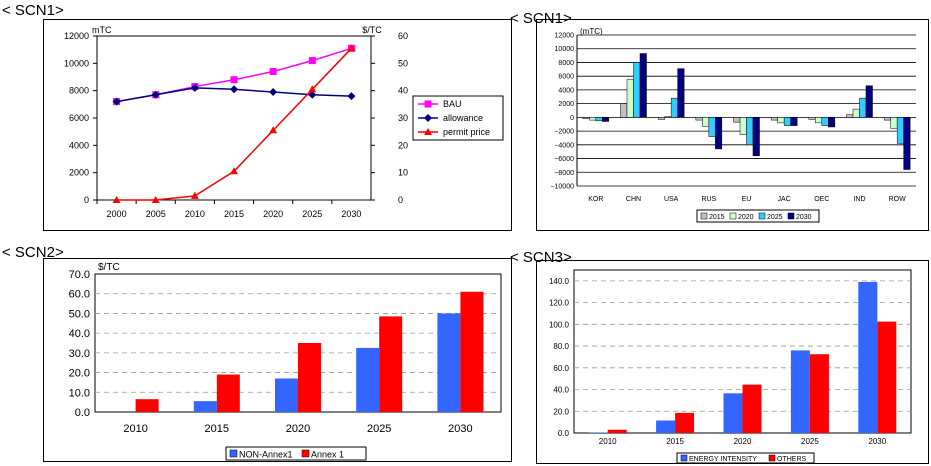 The width and height of the screenshot is (931, 466). Describe the element at coordinates (565, 36) in the screenshot. I see `c2-y-tick-label: 12000` at that location.